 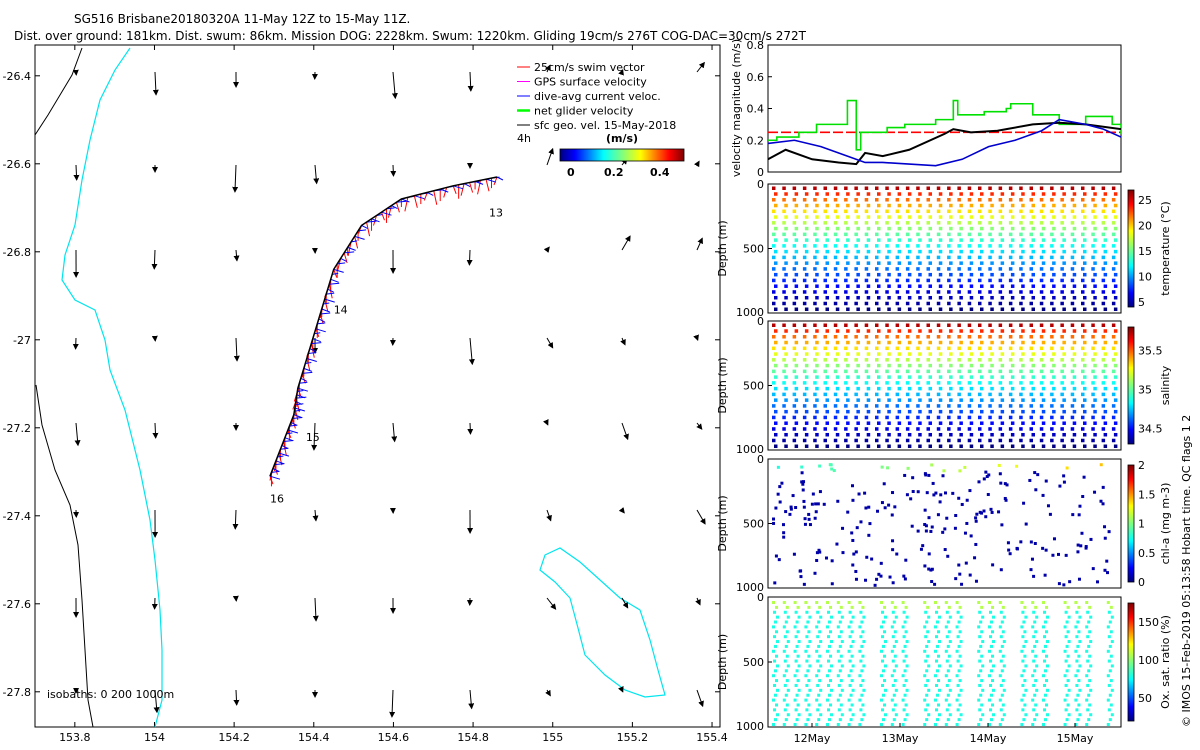 What do you see at coordinates (1145, 389) in the screenshot?
I see `colorbar-tick-label: 35` at bounding box center [1145, 389].